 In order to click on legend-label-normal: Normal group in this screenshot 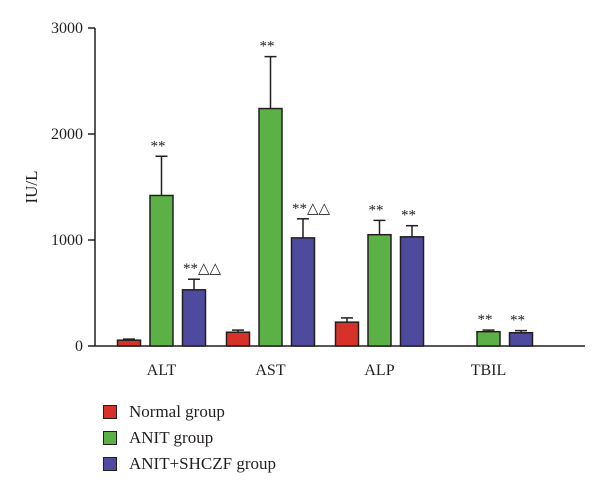, I will do `click(177, 411)`.